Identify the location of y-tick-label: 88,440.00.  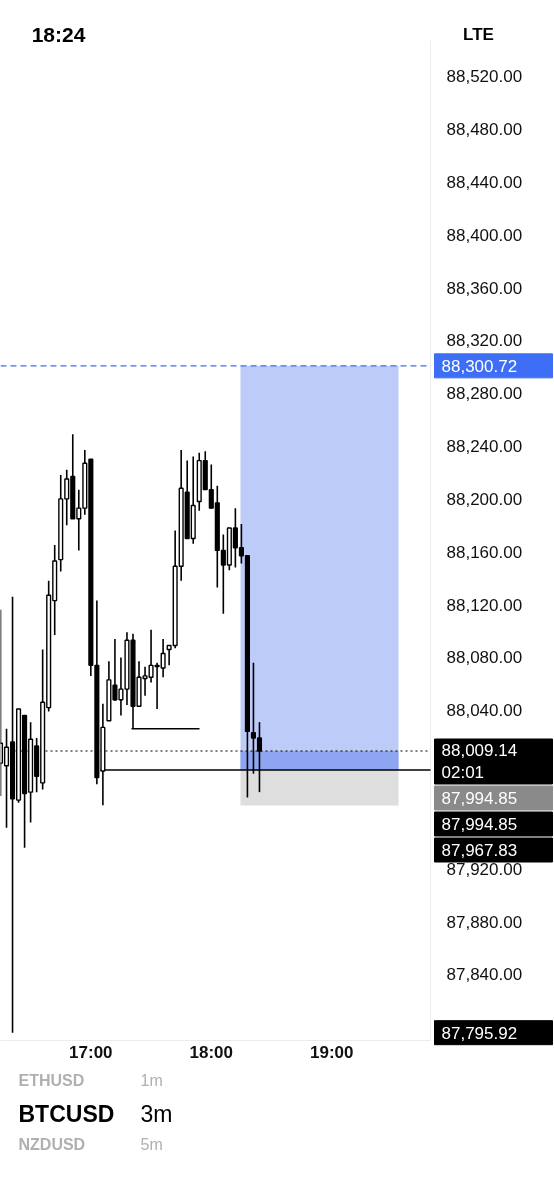
(484, 182).